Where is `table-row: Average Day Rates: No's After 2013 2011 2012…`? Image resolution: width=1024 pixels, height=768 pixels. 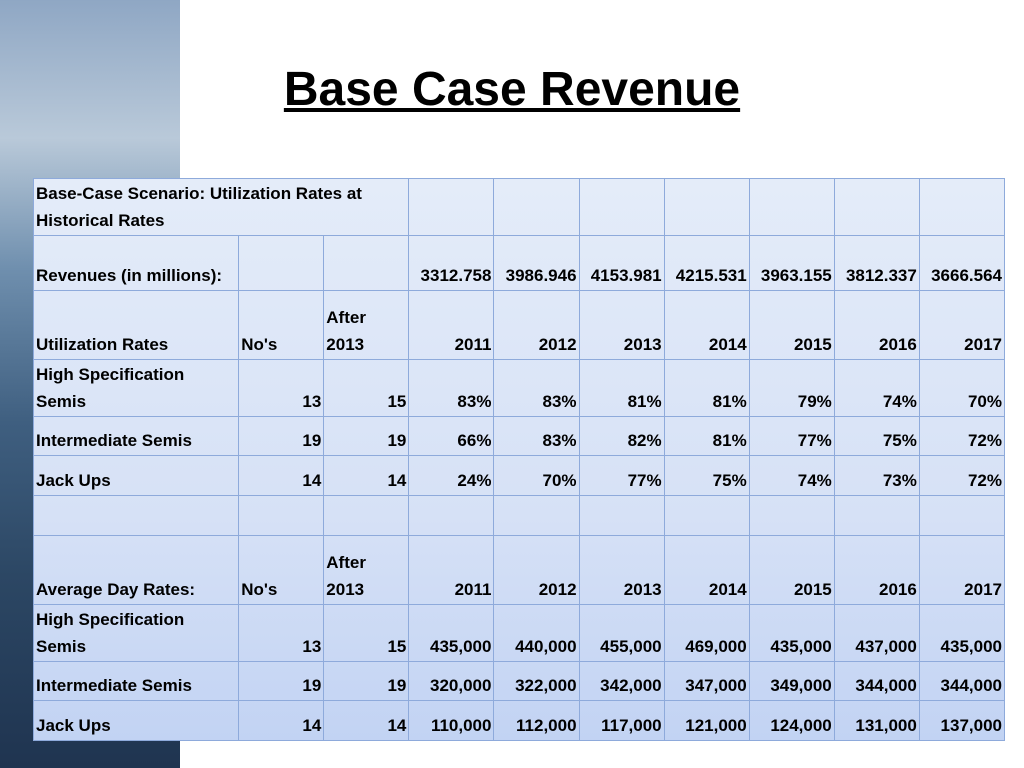 table-row: Average Day Rates: No's After 2013 2011 2012… is located at coordinates (519, 570).